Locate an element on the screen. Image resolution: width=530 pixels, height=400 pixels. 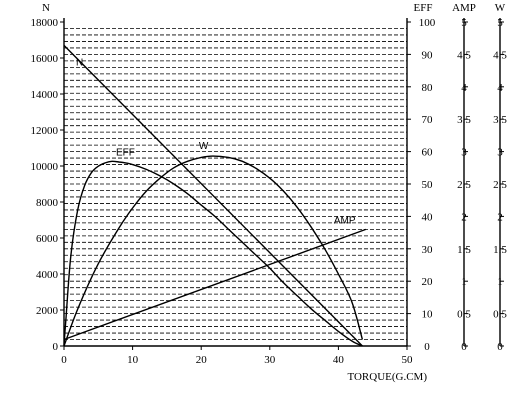
n-tick-label: 18000 is located at coordinates (45, 23).